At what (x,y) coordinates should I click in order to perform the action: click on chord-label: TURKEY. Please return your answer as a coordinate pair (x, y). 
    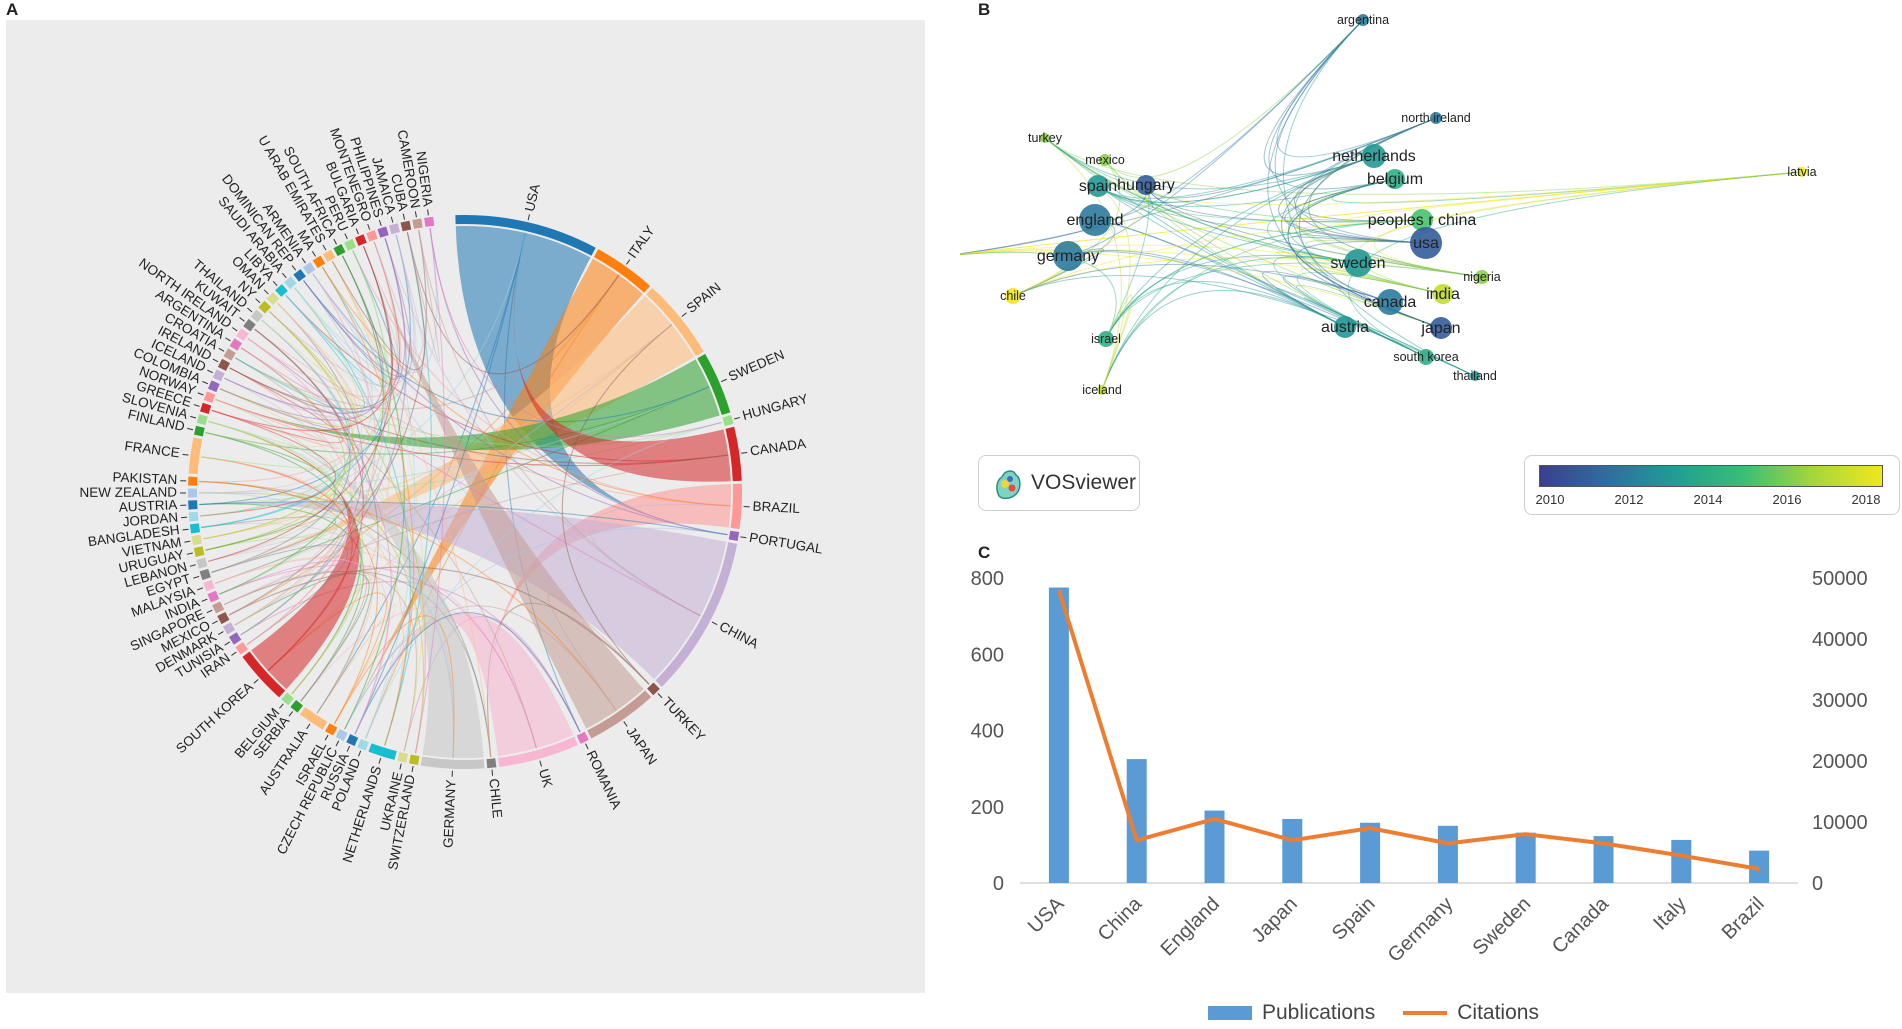
    Looking at the image, I should click on (683, 719).